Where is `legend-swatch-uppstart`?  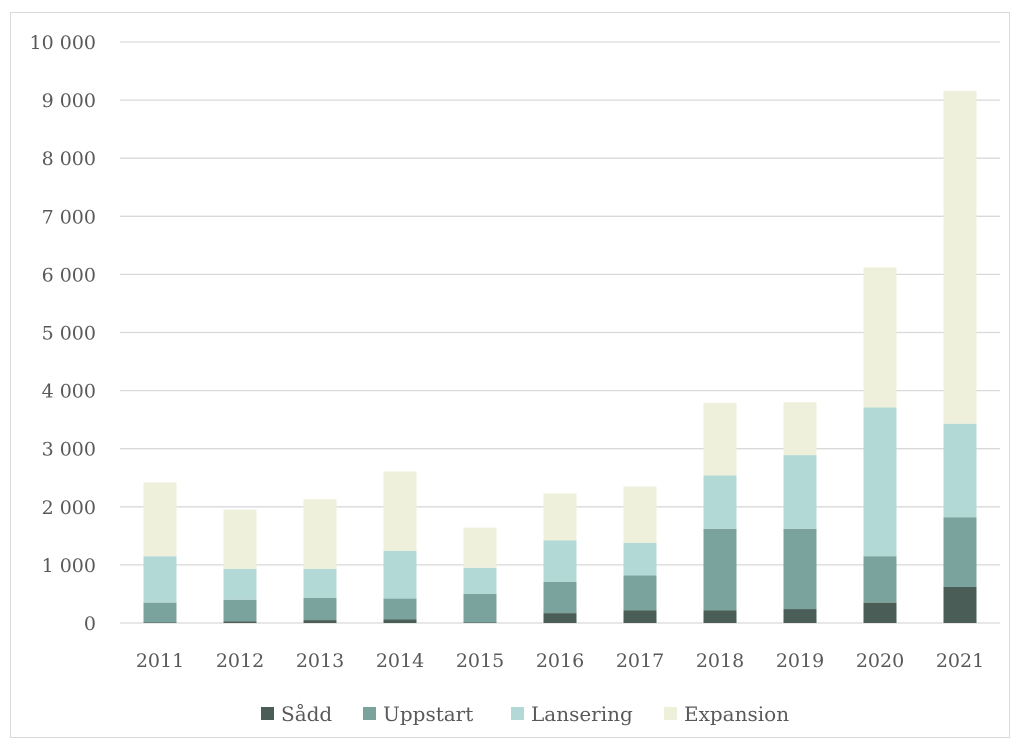
legend-swatch-uppstart is located at coordinates (369, 713).